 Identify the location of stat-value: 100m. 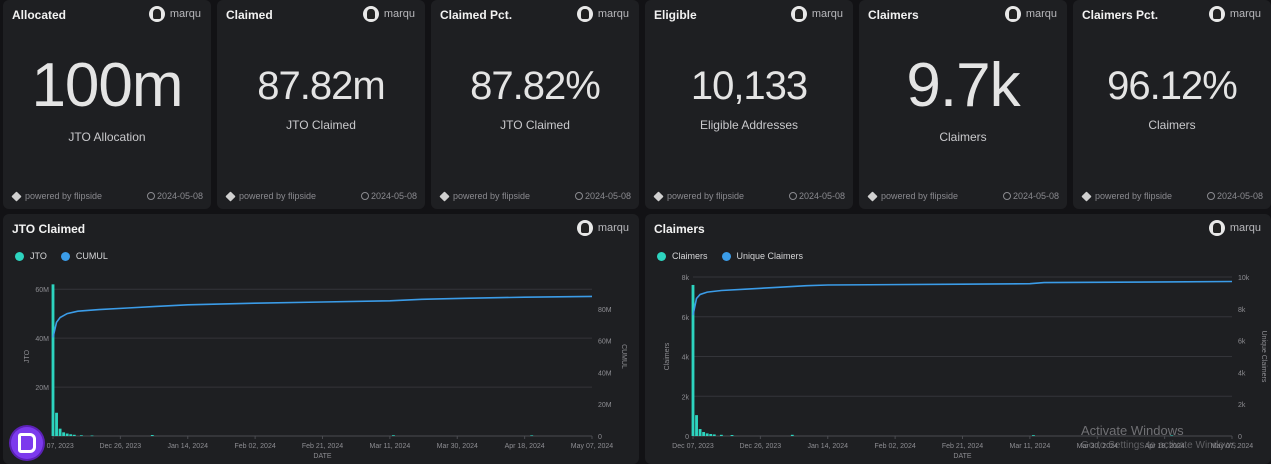
(107, 85).